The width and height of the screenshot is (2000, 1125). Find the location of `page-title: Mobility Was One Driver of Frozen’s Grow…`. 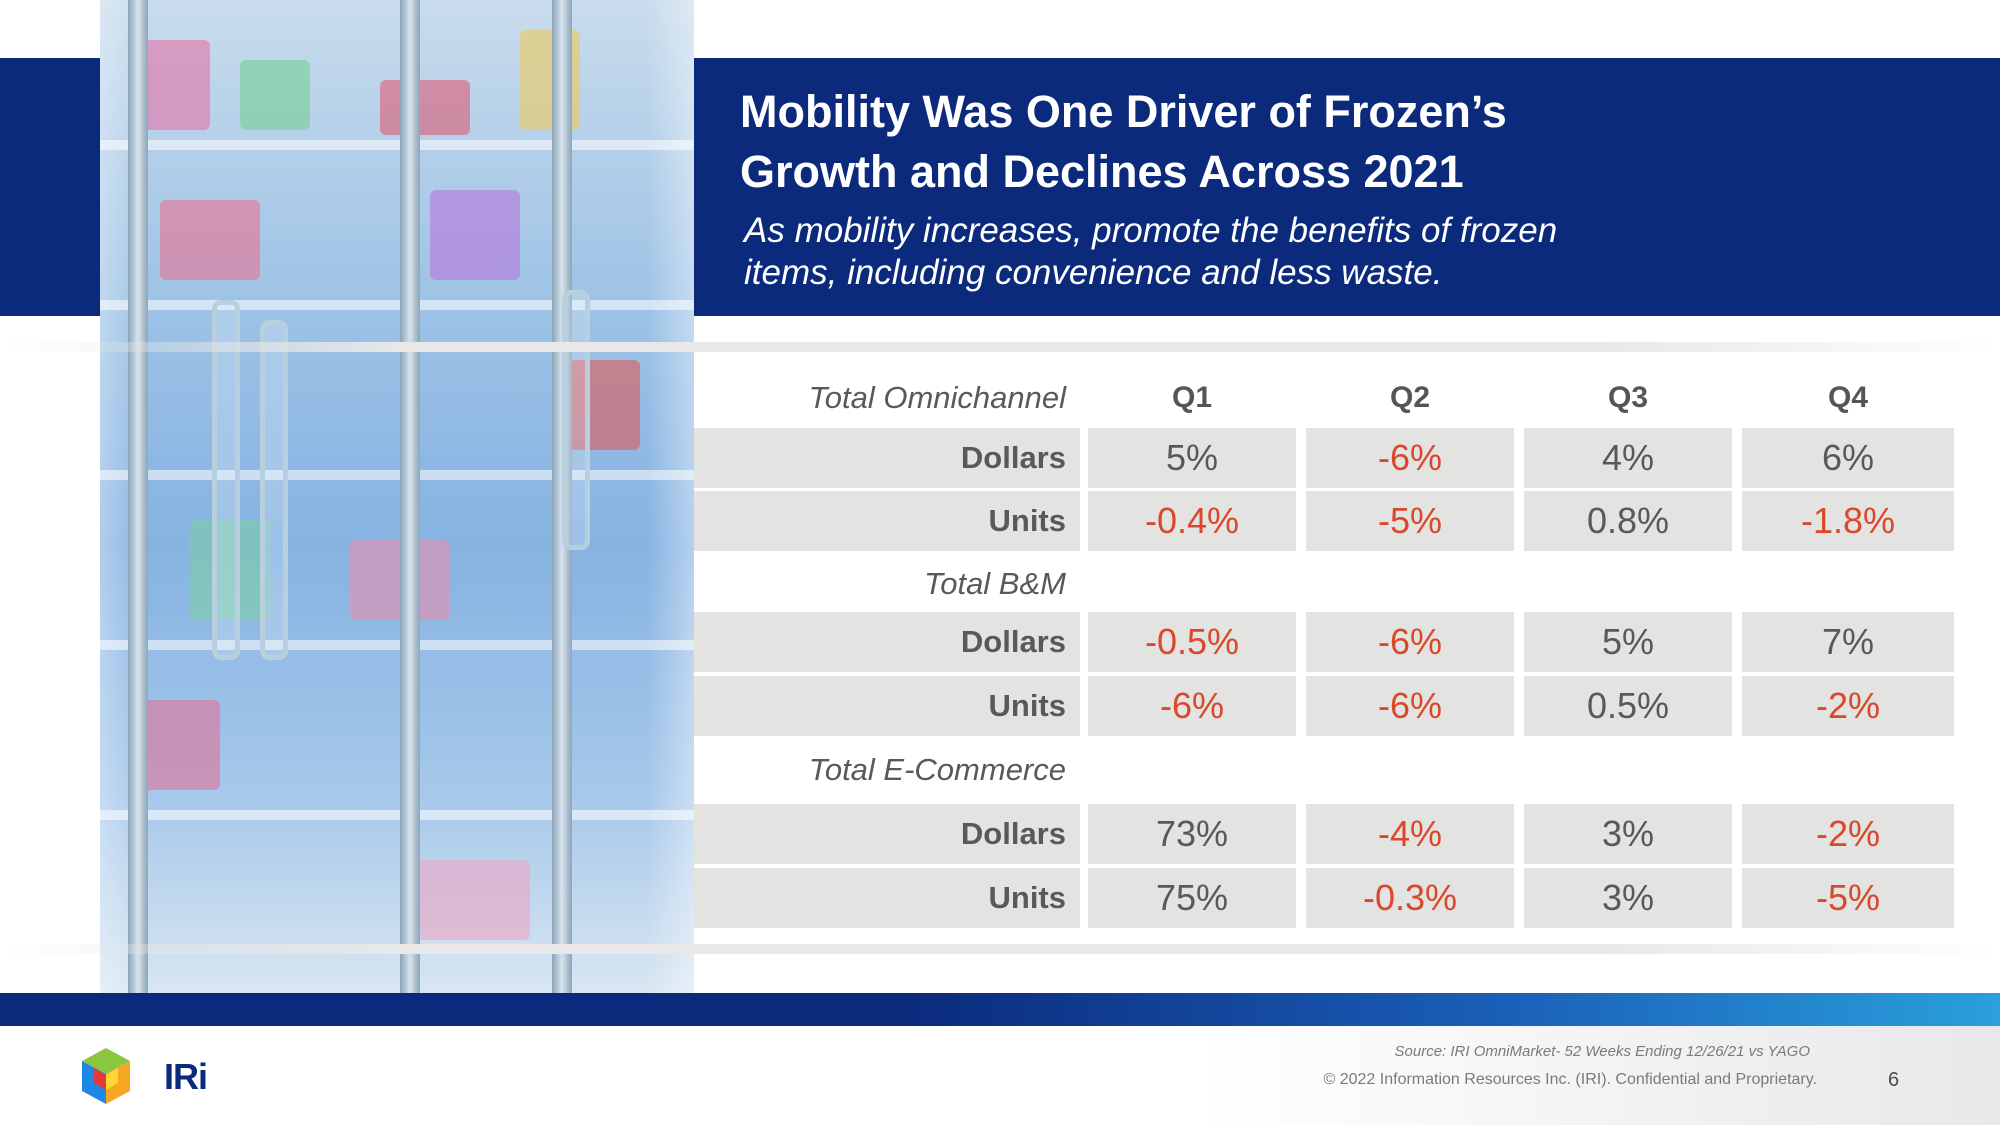

page-title: Mobility Was One Driver of Frozen’s Grow… is located at coordinates (1340, 142).